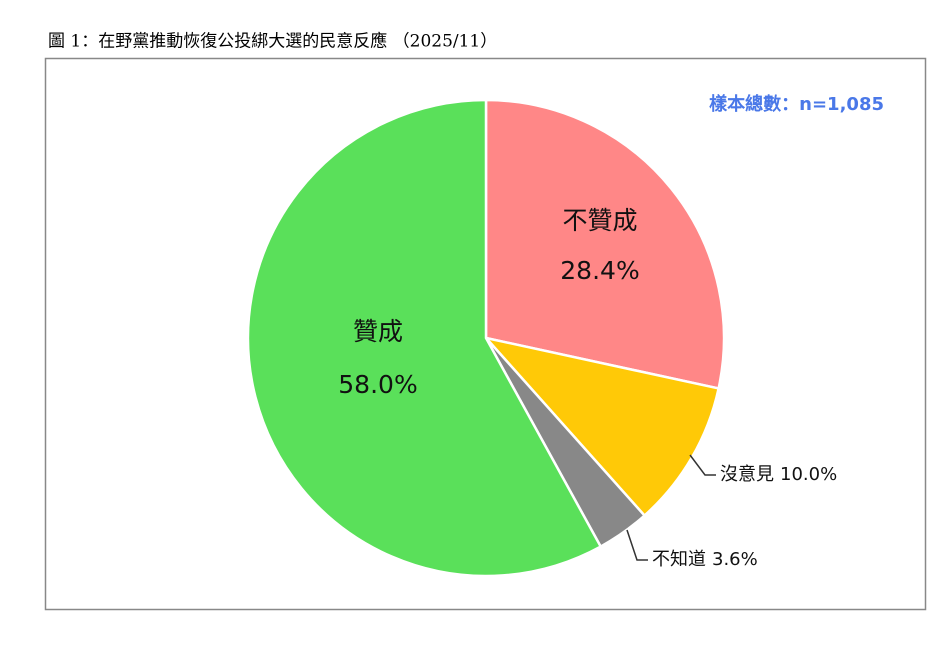  What do you see at coordinates (808, 474) in the screenshot?
I see `slice-value-label: 10.0%` at bounding box center [808, 474].